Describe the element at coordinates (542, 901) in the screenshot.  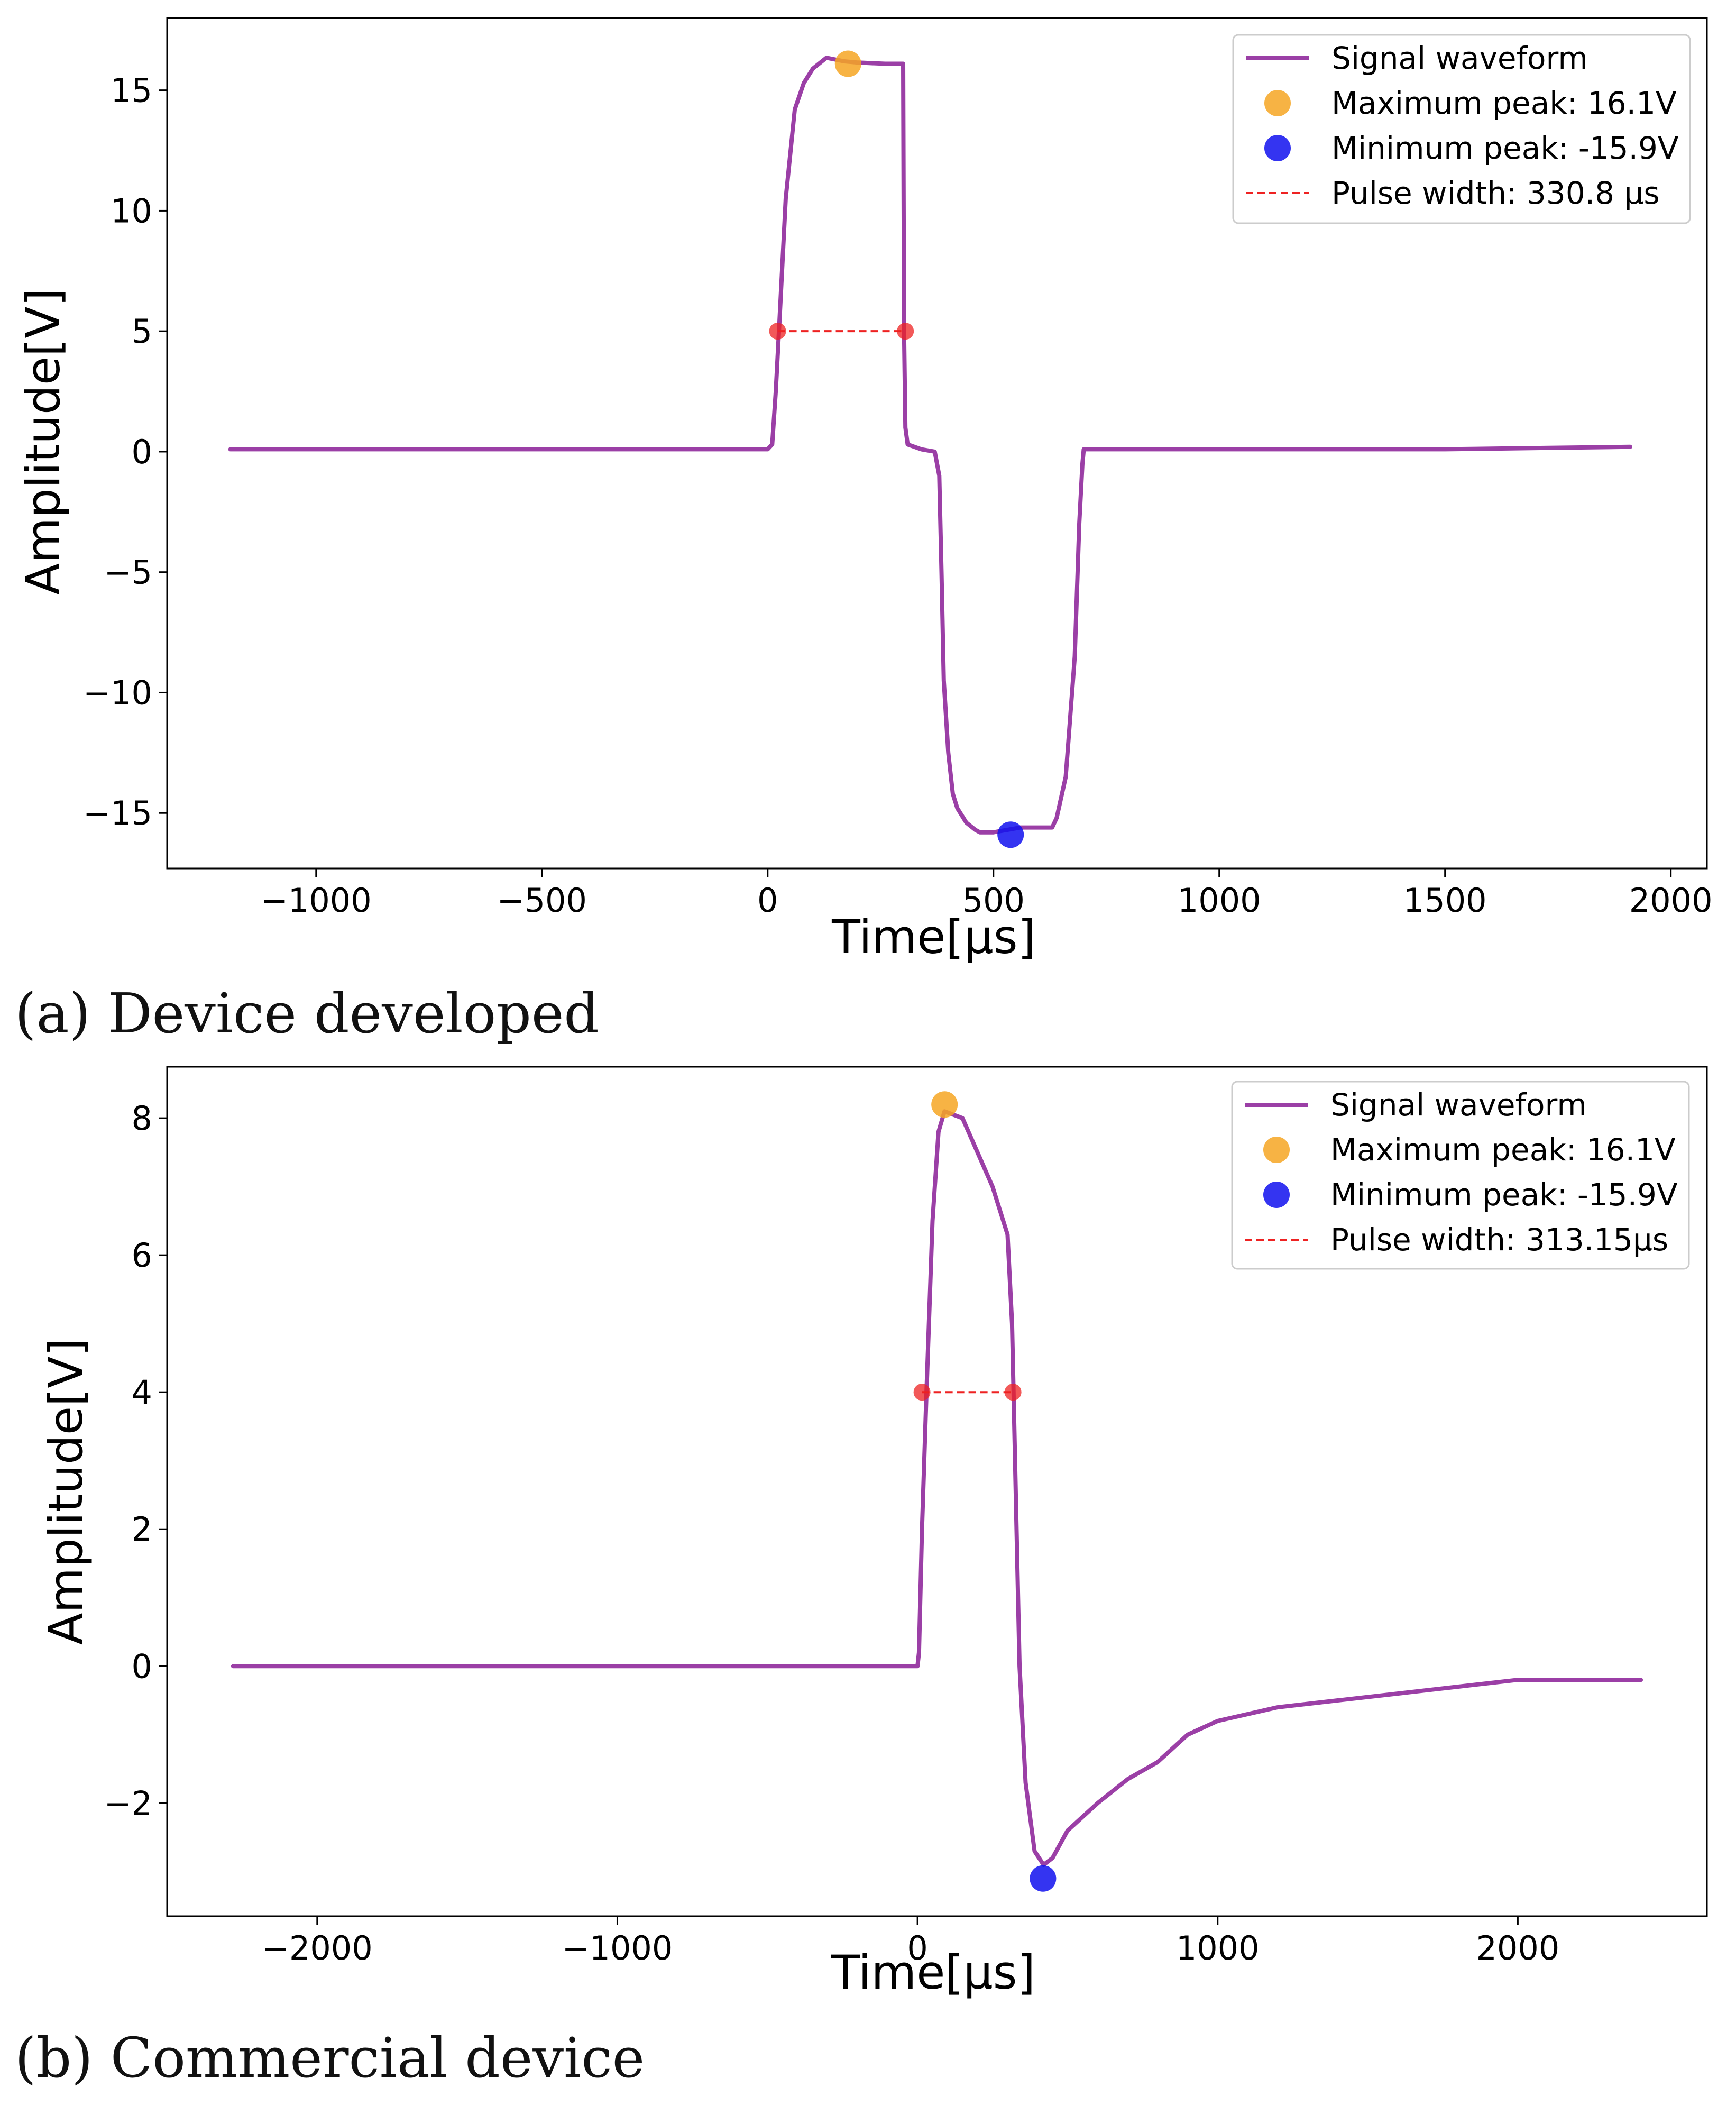
I see `x-tick-label: −500` at that location.